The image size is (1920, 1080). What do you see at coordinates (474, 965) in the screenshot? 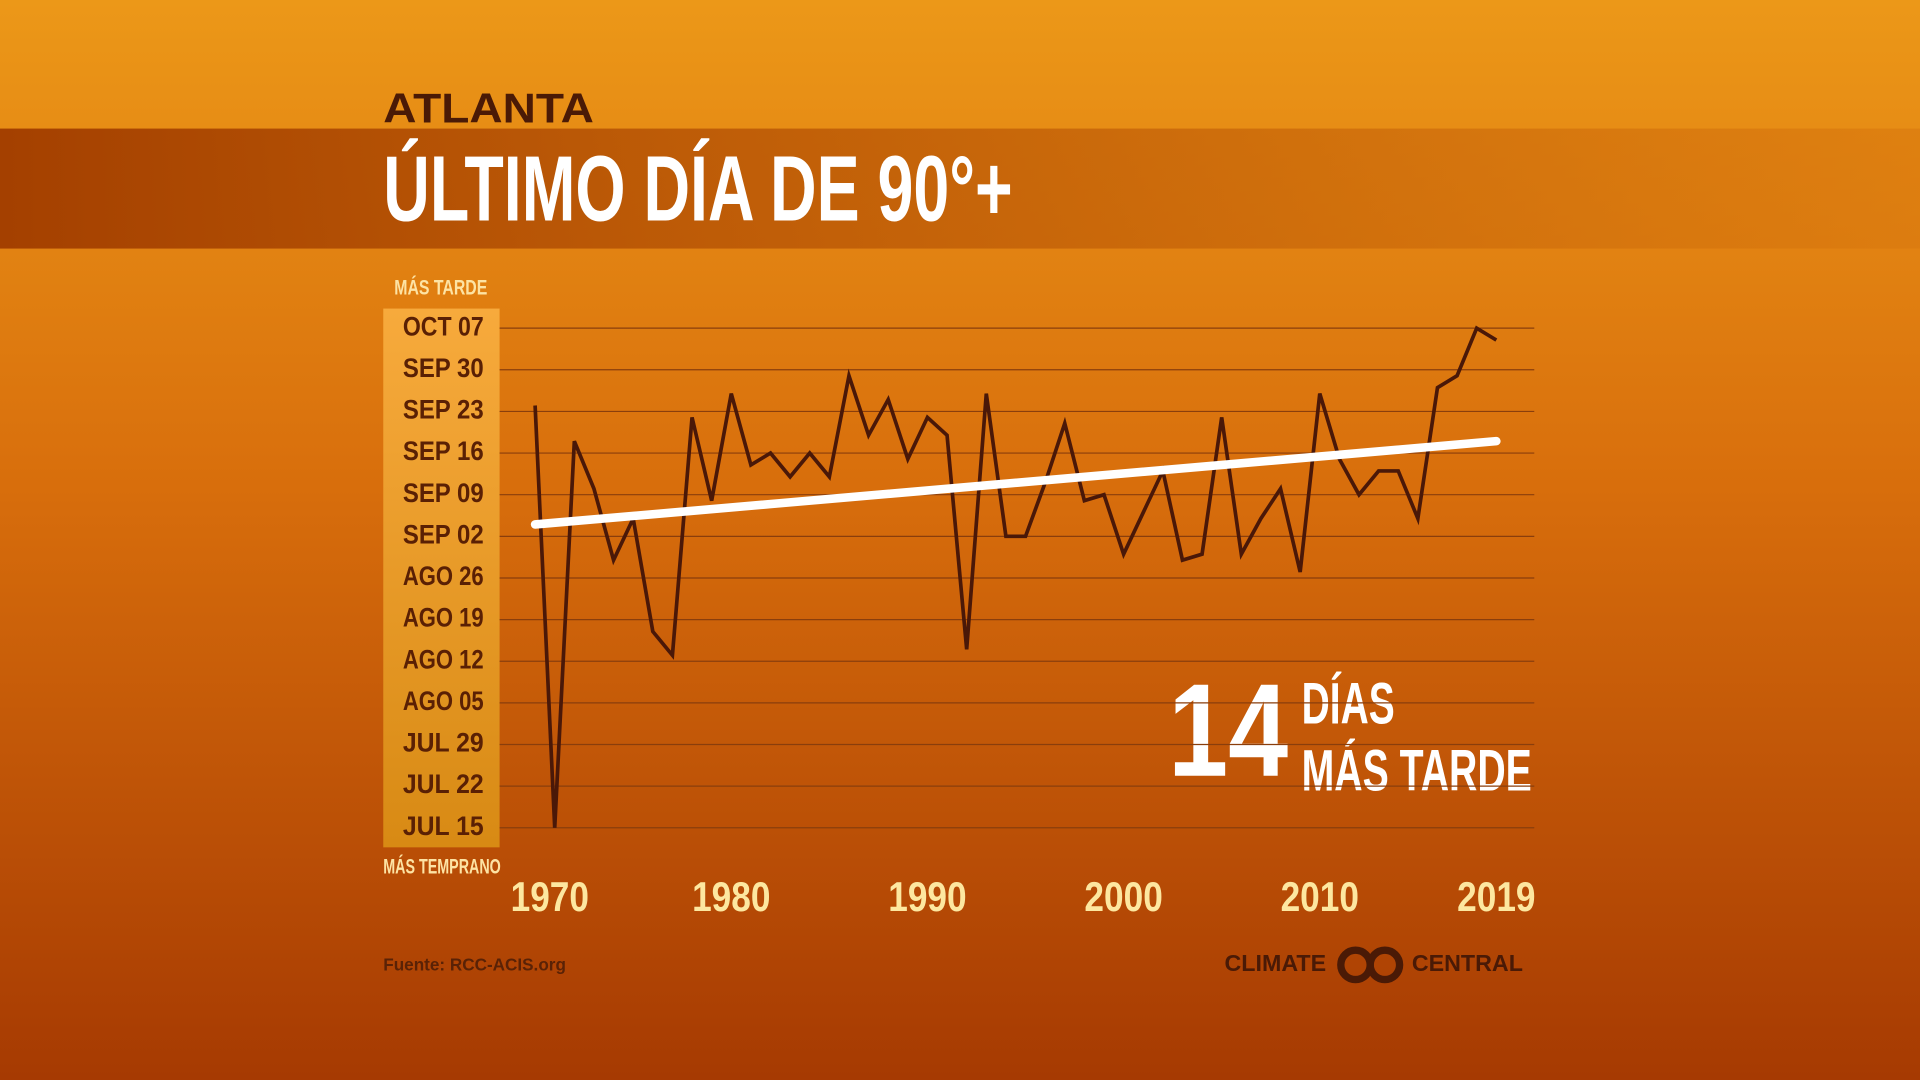
I see `source: Fuente: RCC-ACIS.org` at bounding box center [474, 965].